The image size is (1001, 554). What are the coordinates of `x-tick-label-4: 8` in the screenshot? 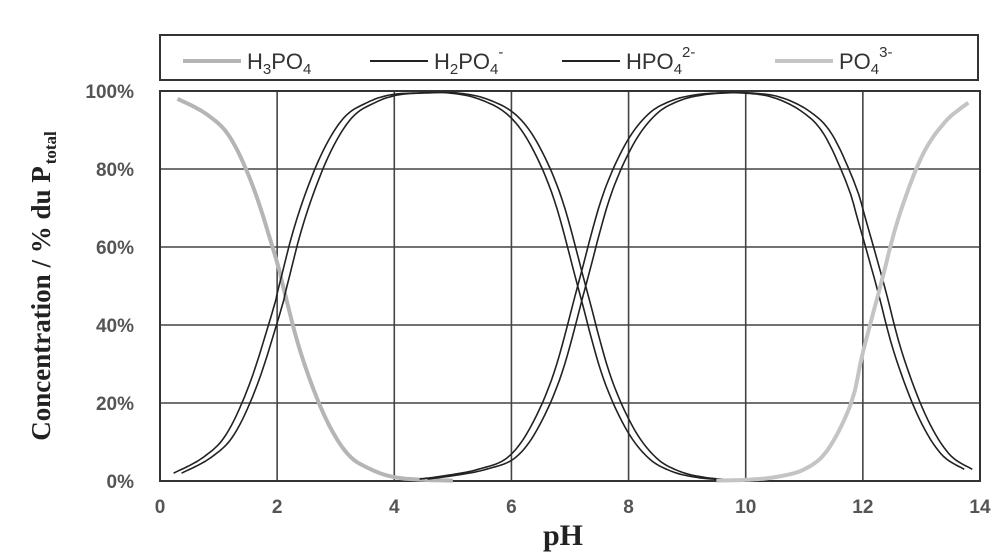 It's located at (628, 507).